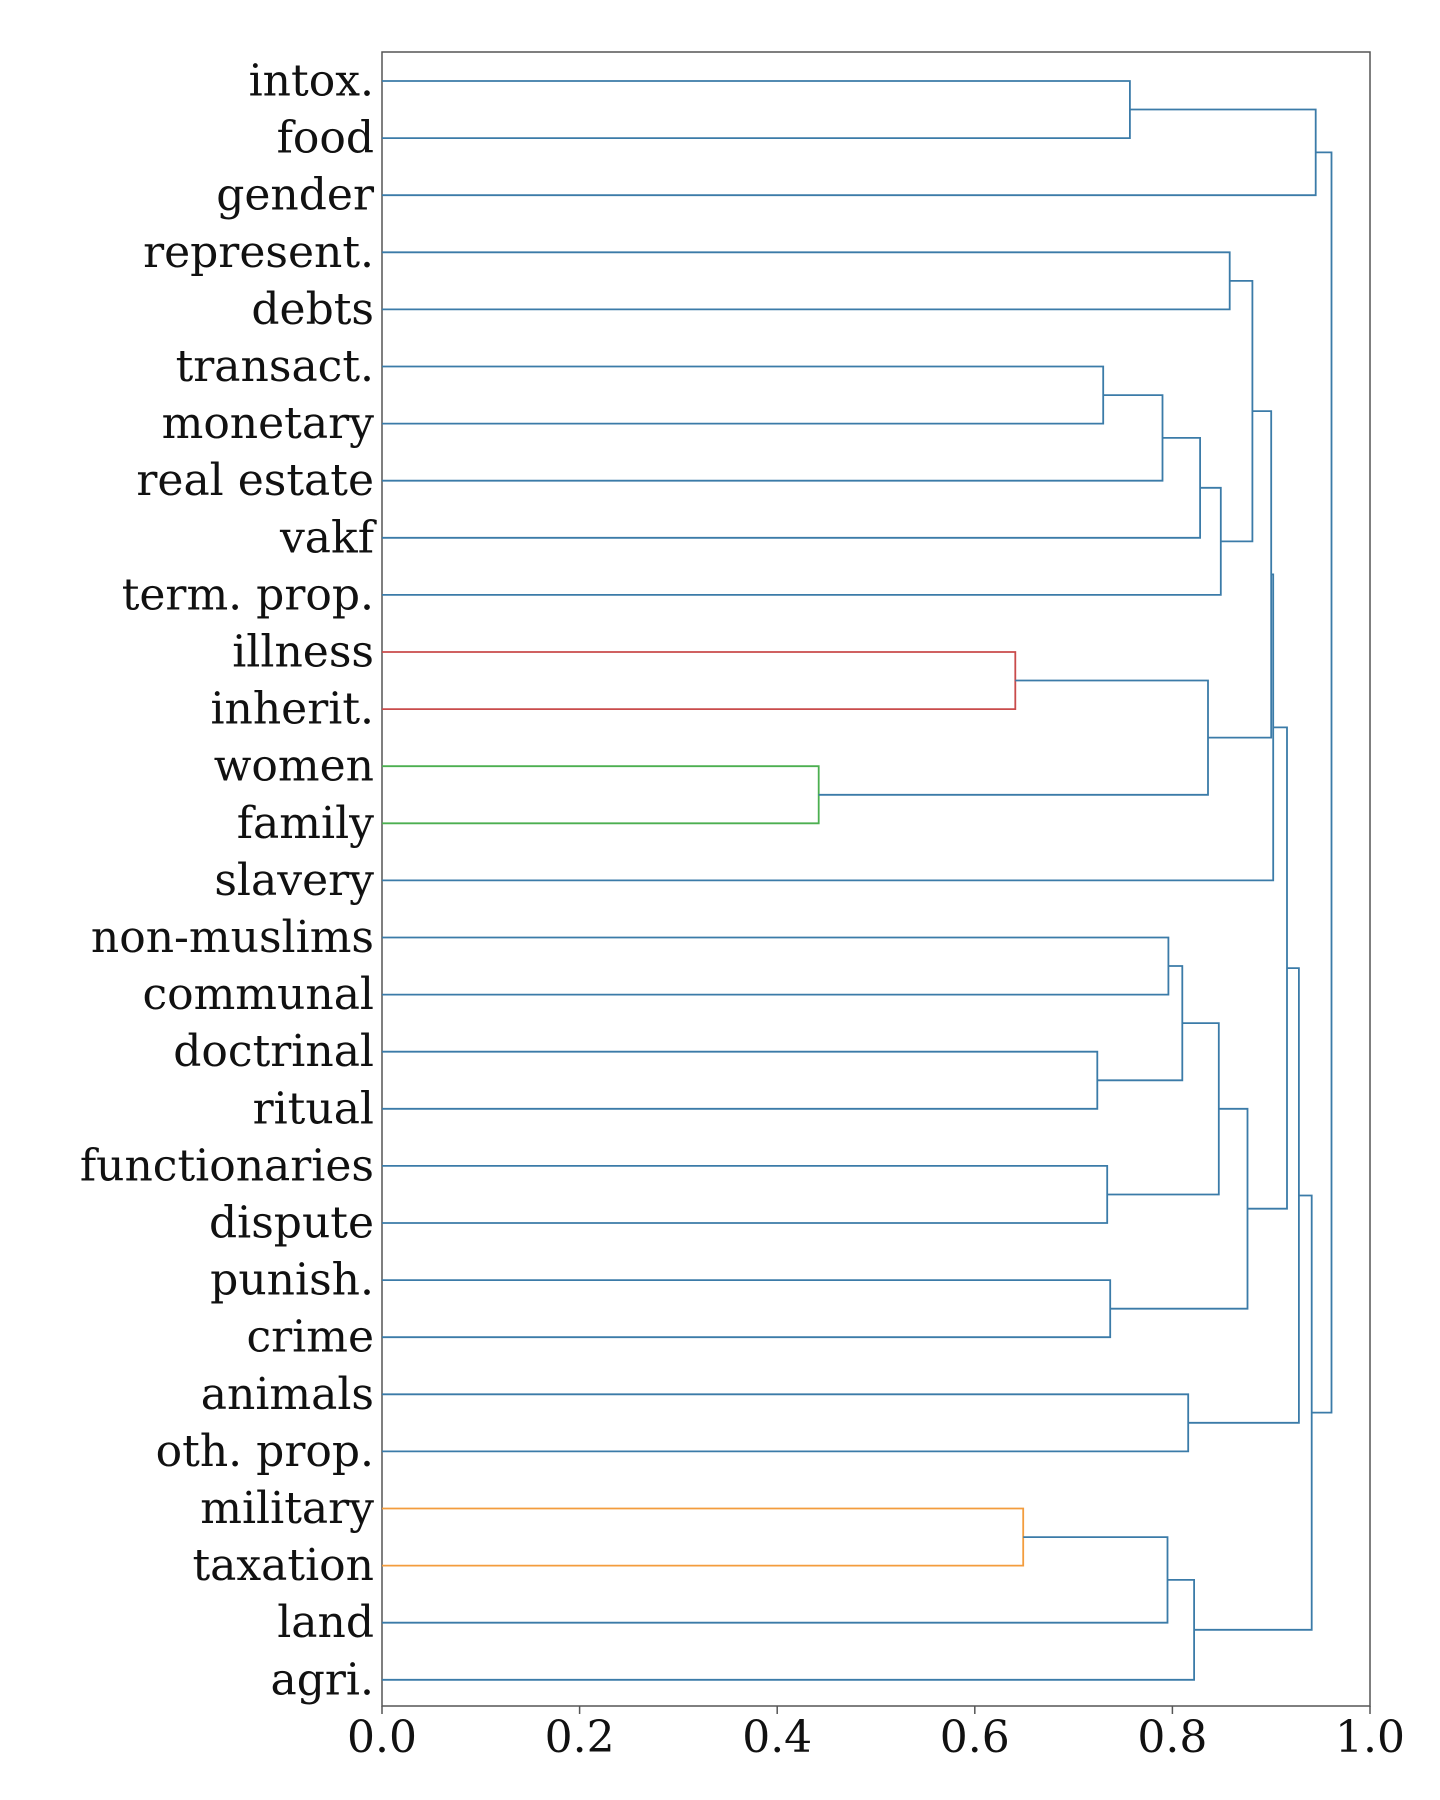 The image size is (1440, 1800). Describe the element at coordinates (265, 1451) in the screenshot. I see `leaf-label: oth. prop.` at that location.